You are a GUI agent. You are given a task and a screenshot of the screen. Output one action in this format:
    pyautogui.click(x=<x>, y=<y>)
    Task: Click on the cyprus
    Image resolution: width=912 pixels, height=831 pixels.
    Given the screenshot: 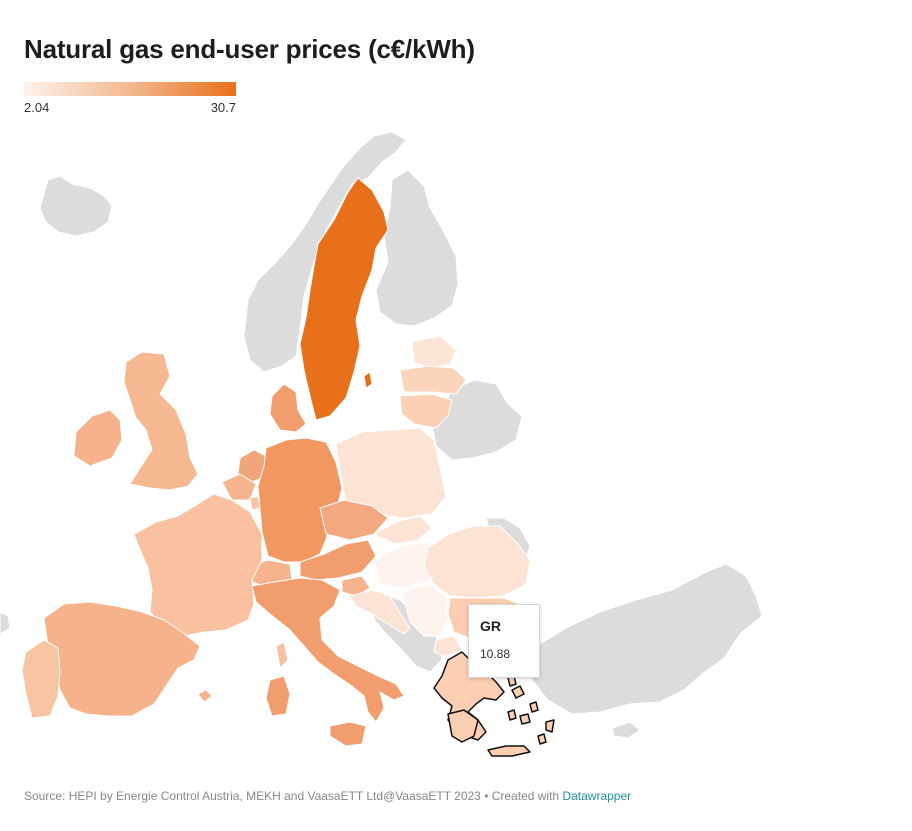 What is the action you would take?
    pyautogui.click(x=626, y=730)
    